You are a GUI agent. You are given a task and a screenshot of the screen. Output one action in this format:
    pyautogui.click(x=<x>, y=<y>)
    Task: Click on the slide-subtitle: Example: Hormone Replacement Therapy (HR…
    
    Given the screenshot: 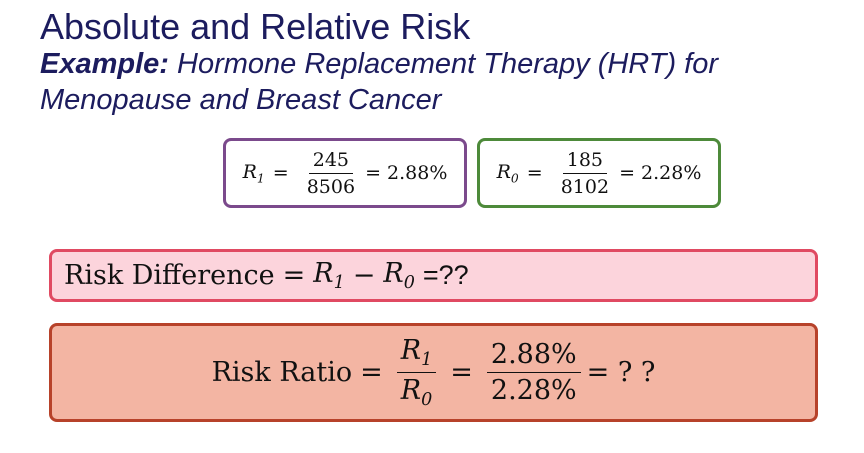 What is the action you would take?
    pyautogui.click(x=440, y=82)
    